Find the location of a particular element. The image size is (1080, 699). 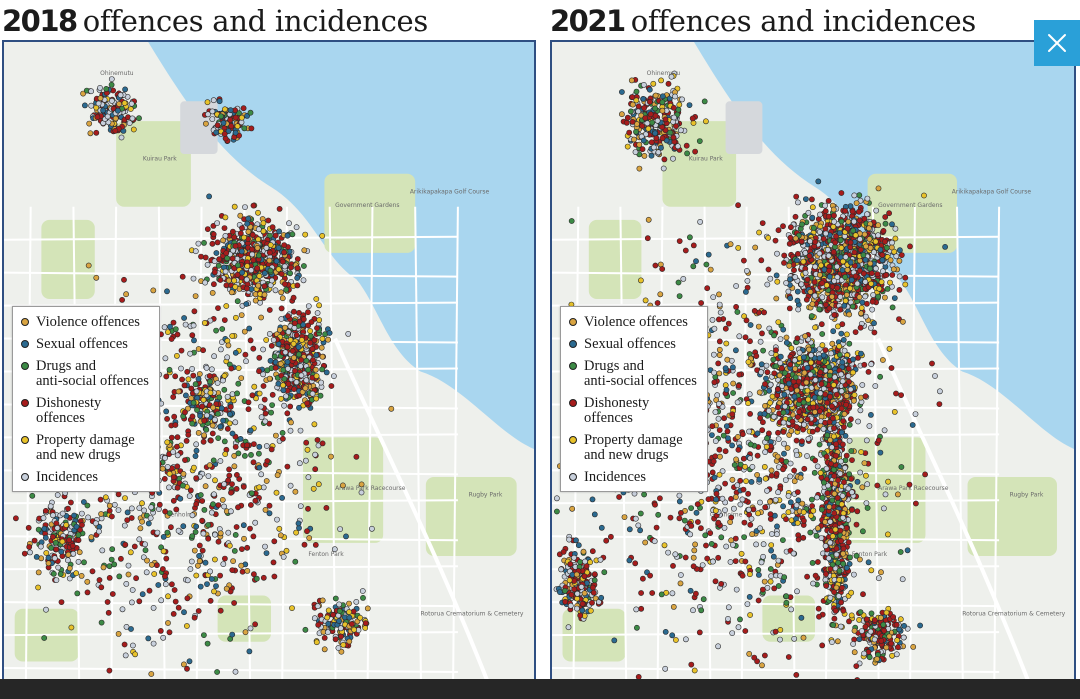

legend-label: Sexual offences is located at coordinates (82, 344).